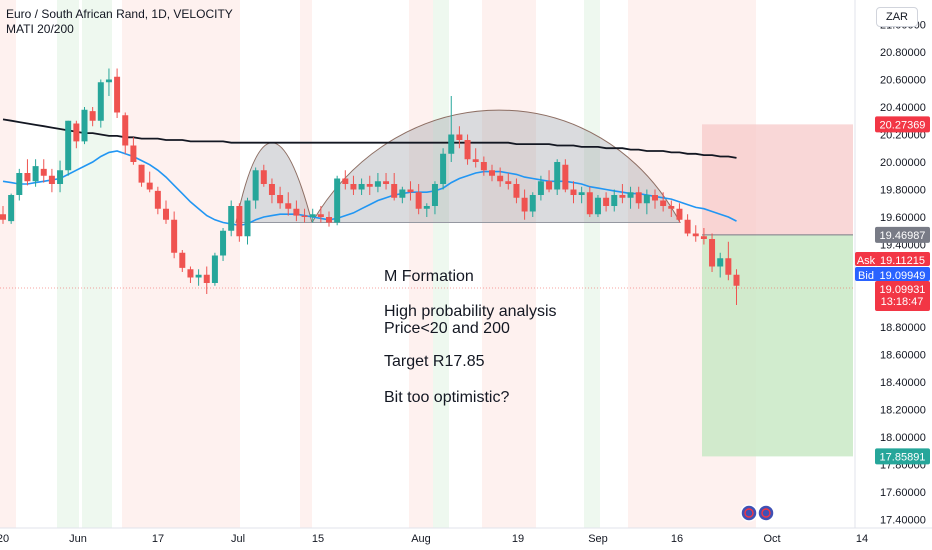 This screenshot has width=932, height=550. I want to click on event-icons, so click(757, 513).